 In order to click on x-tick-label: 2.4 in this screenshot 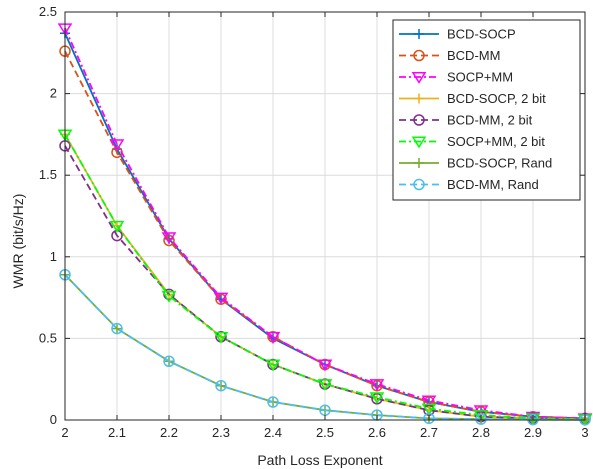, I will do `click(273, 432)`.